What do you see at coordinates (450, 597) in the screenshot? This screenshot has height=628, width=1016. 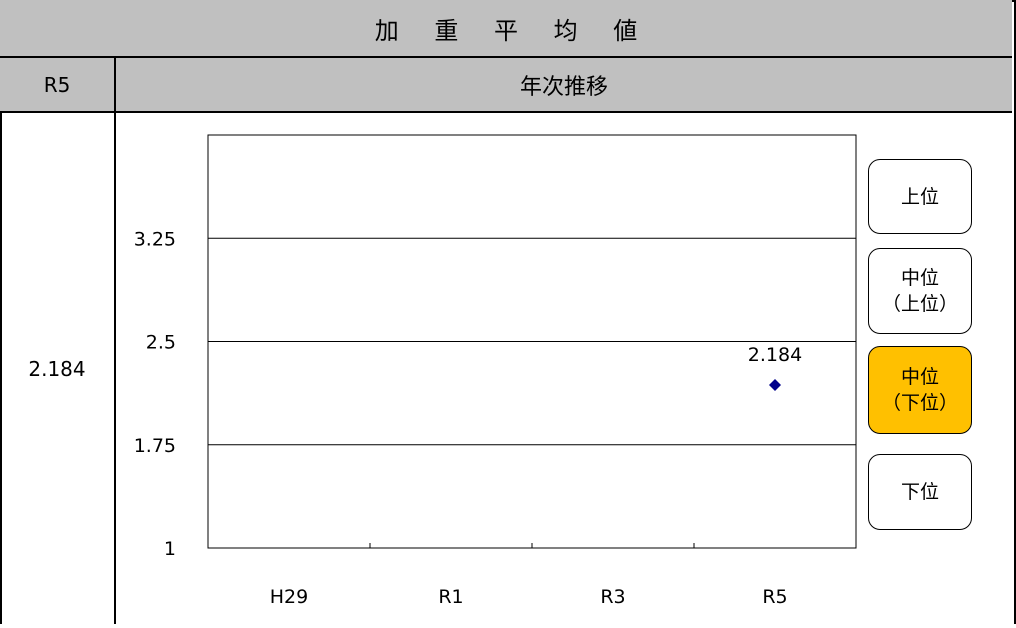 I see `x-tick-label: R1` at bounding box center [450, 597].